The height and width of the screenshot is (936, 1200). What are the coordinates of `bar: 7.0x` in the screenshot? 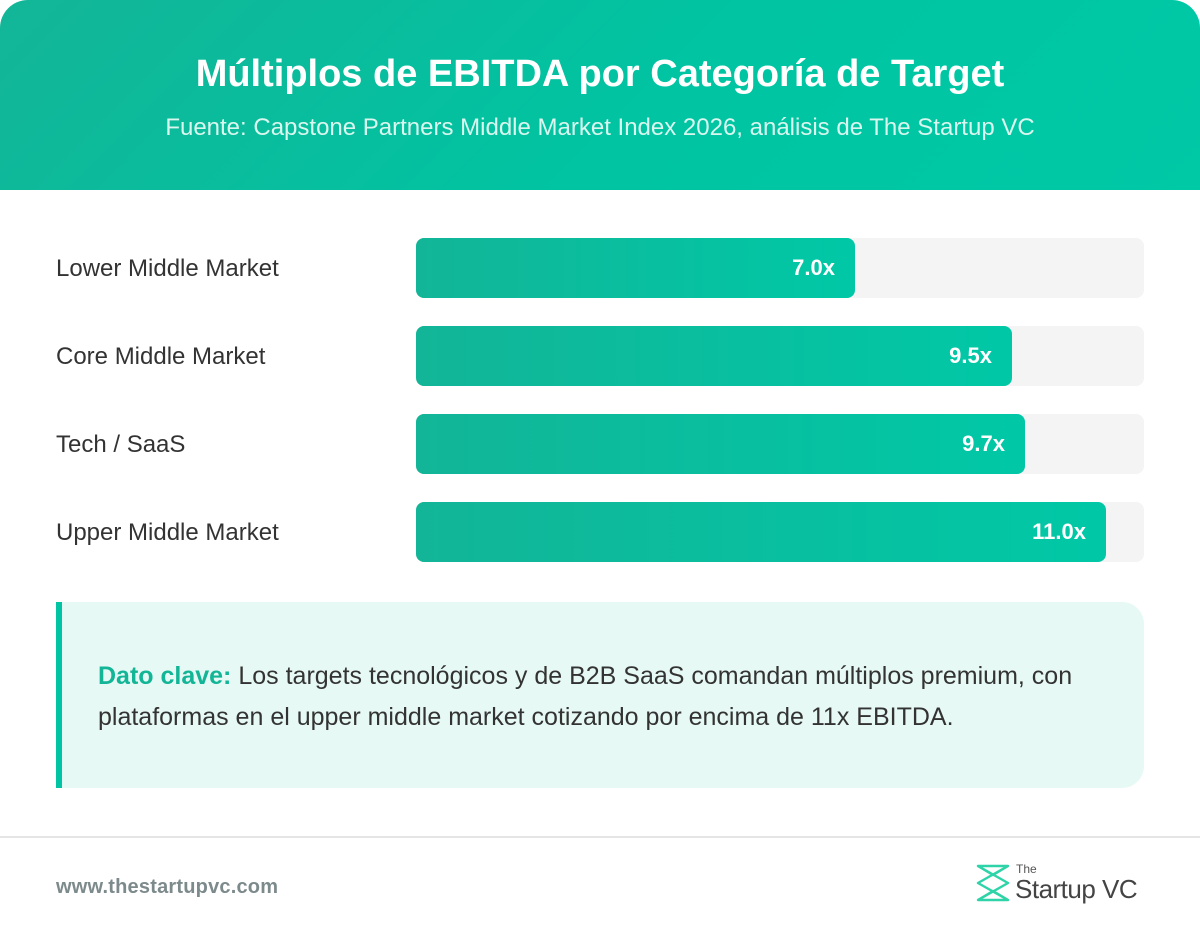 It's located at (635, 268).